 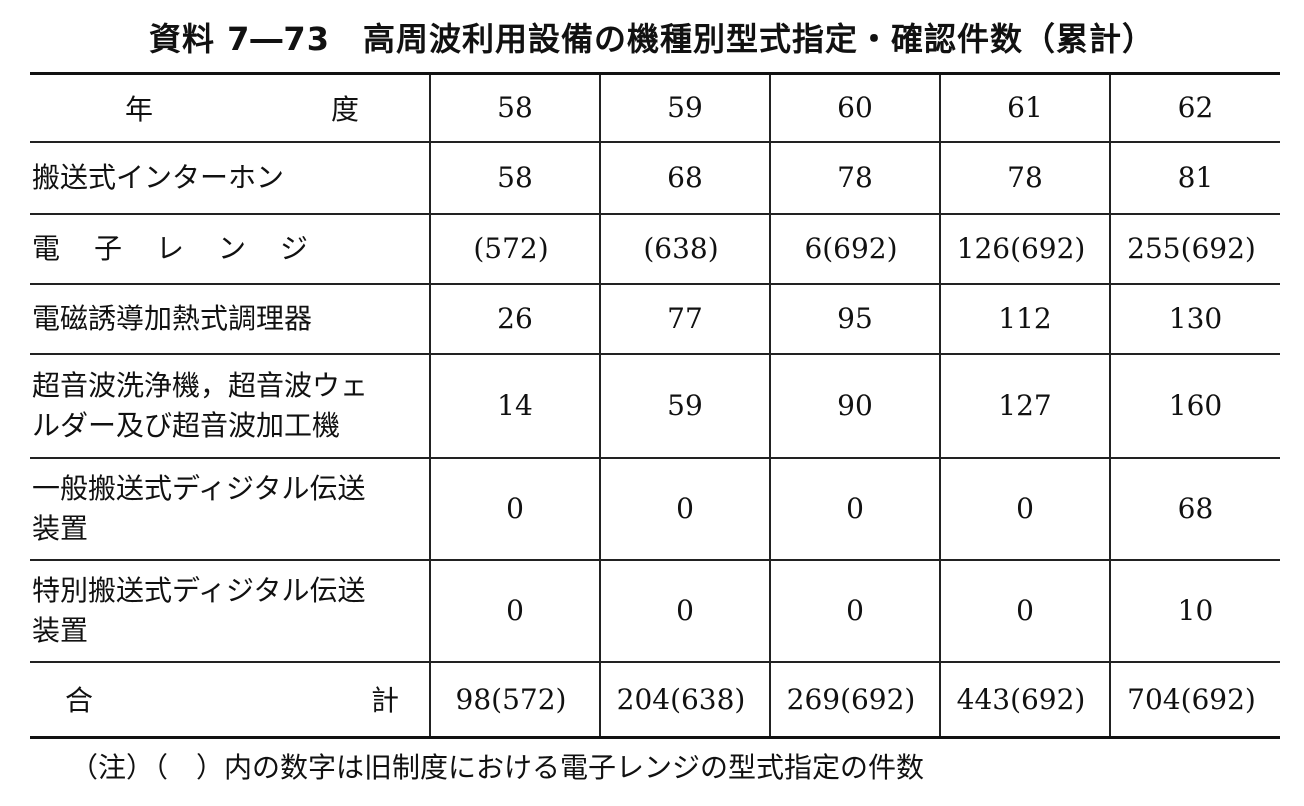 What do you see at coordinates (1194, 248) in the screenshot?
I see `value-cell: 255(692)` at bounding box center [1194, 248].